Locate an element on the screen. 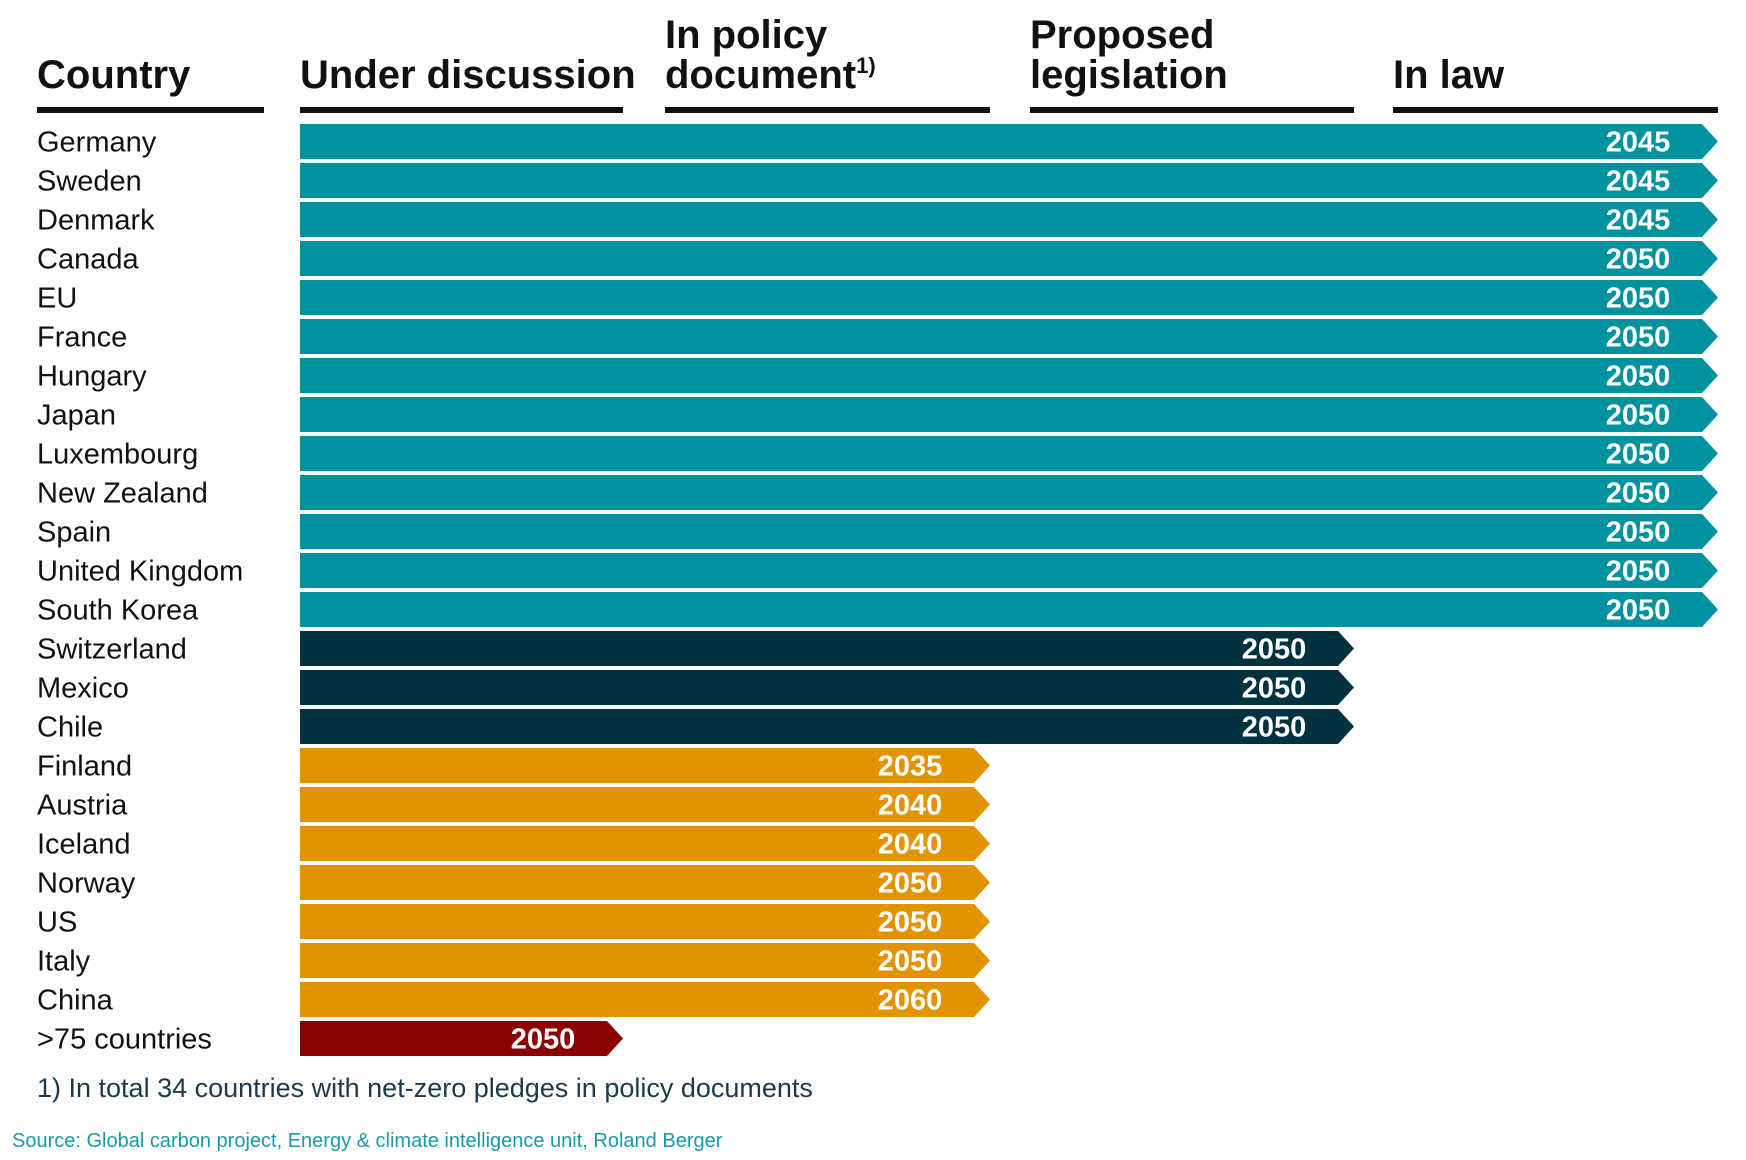 The width and height of the screenshot is (1746, 1160). header-rule-country is located at coordinates (150, 110).